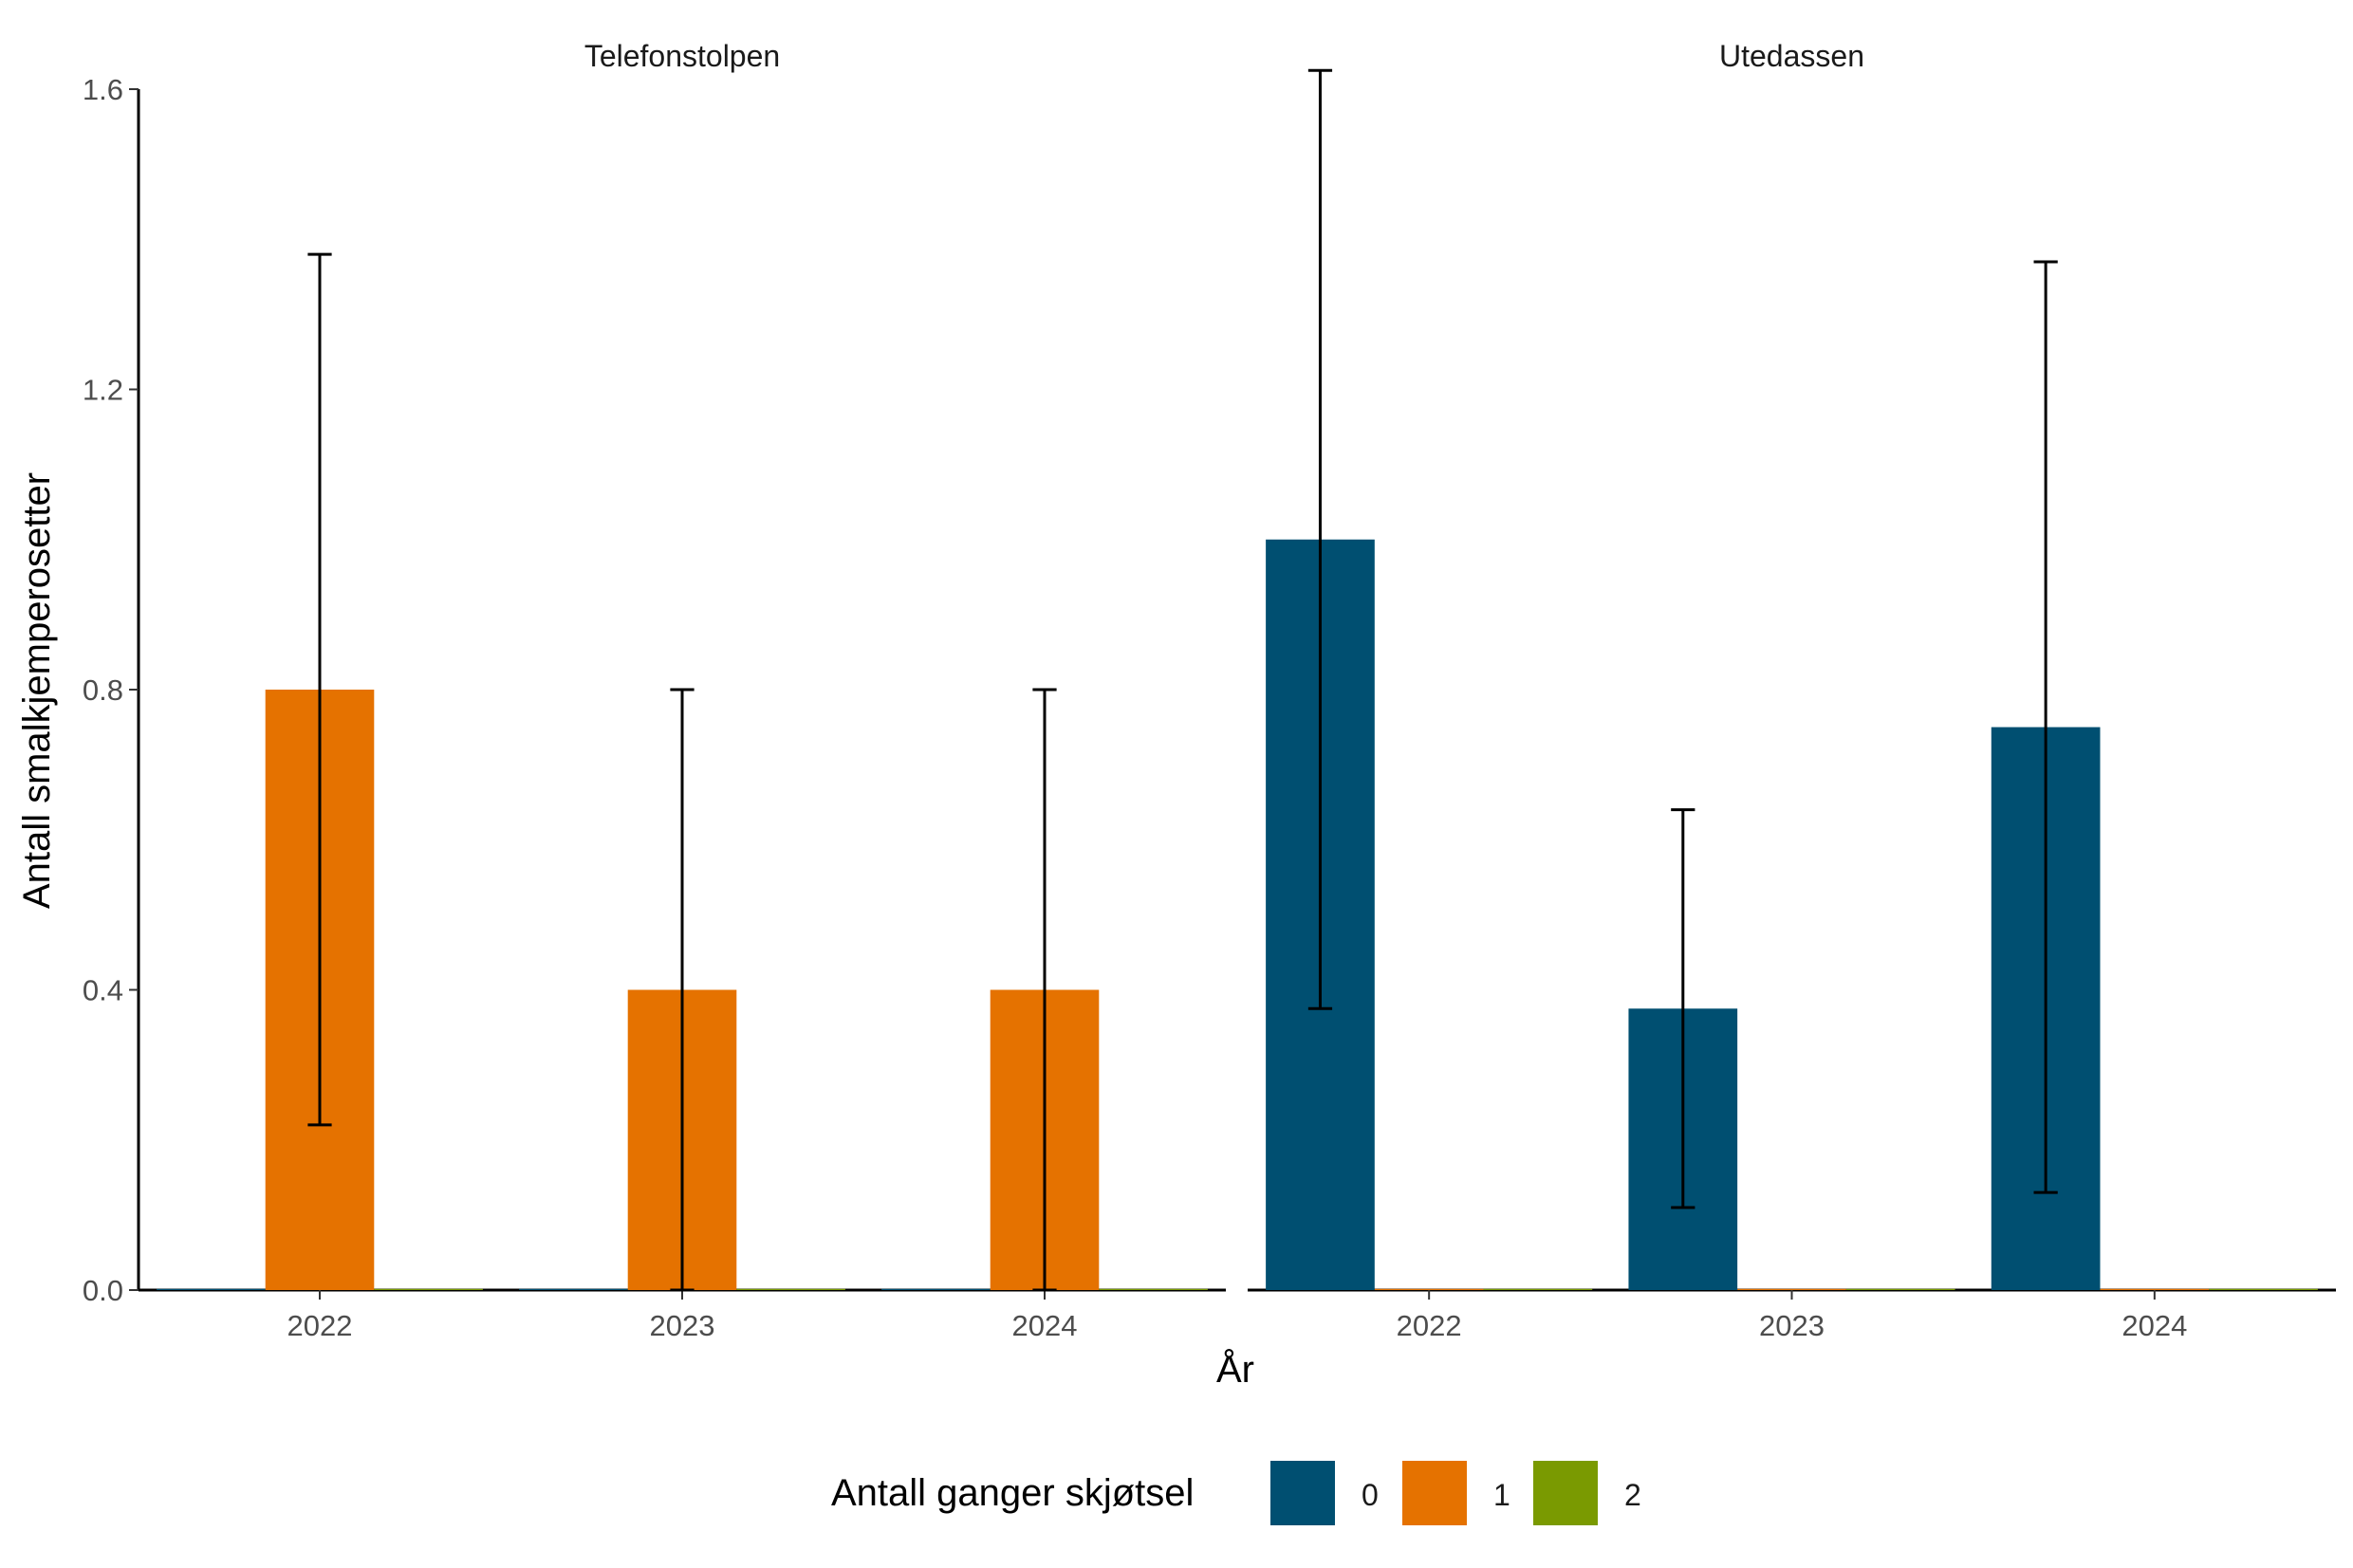  What do you see at coordinates (1632, 1495) in the screenshot?
I see `legend-label-2: 2` at bounding box center [1632, 1495].